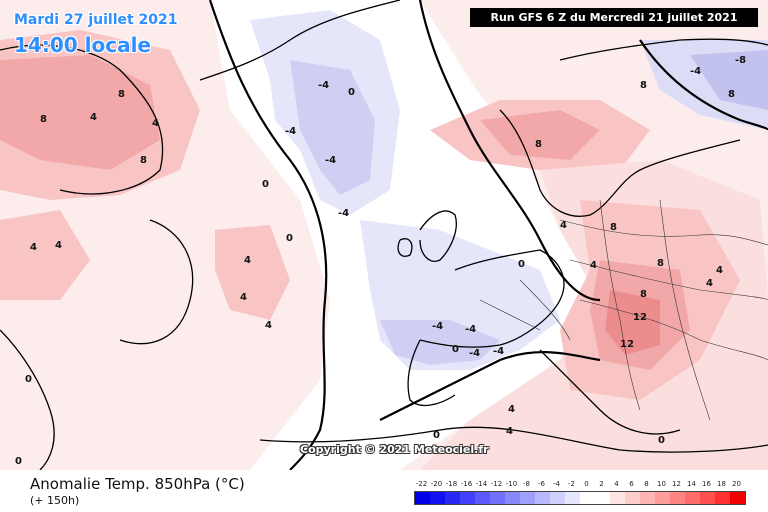  Describe the element at coordinates (421, 484) in the screenshot. I see `legend-tick-label: -22` at that location.